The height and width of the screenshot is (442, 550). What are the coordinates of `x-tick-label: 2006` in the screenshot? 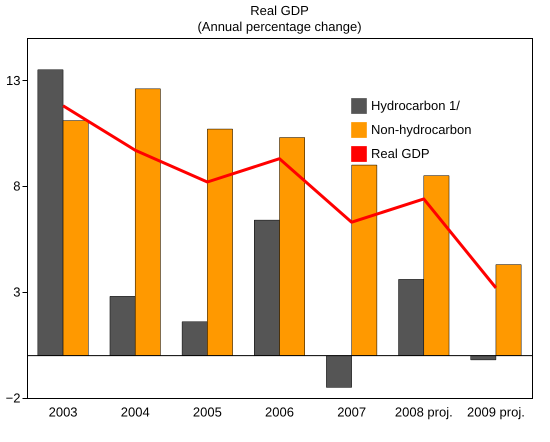 It's located at (279, 412).